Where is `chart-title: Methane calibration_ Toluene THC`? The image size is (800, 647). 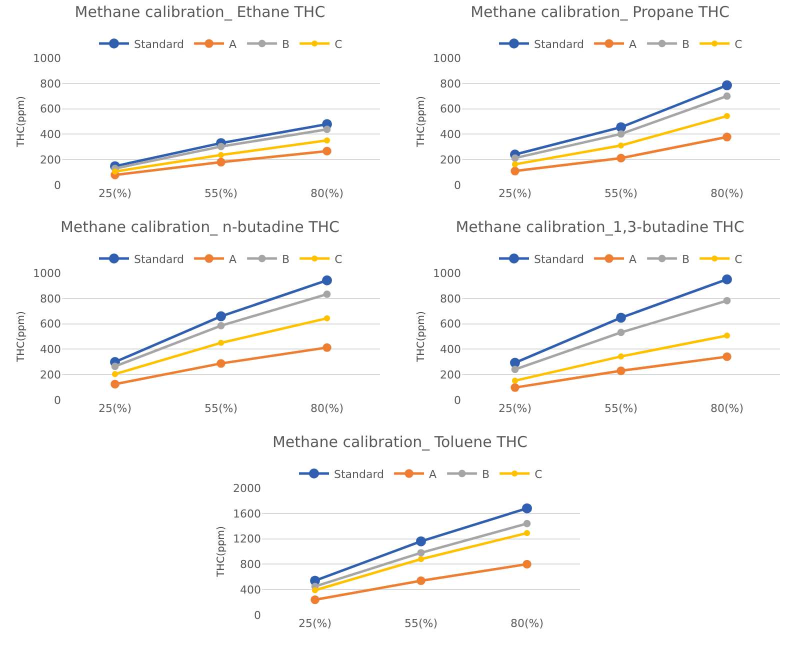
chart-title: Methane calibration_ Toluene THC is located at coordinates (400, 441).